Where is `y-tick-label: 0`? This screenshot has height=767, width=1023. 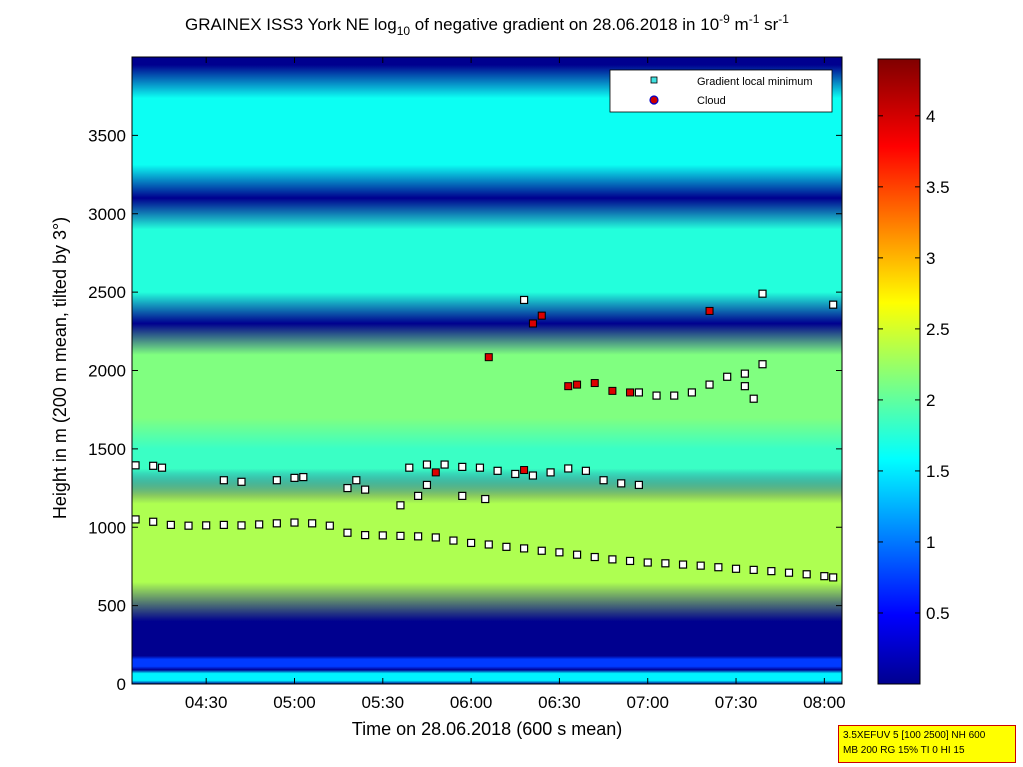 y-tick-label: 0 is located at coordinates (121, 684).